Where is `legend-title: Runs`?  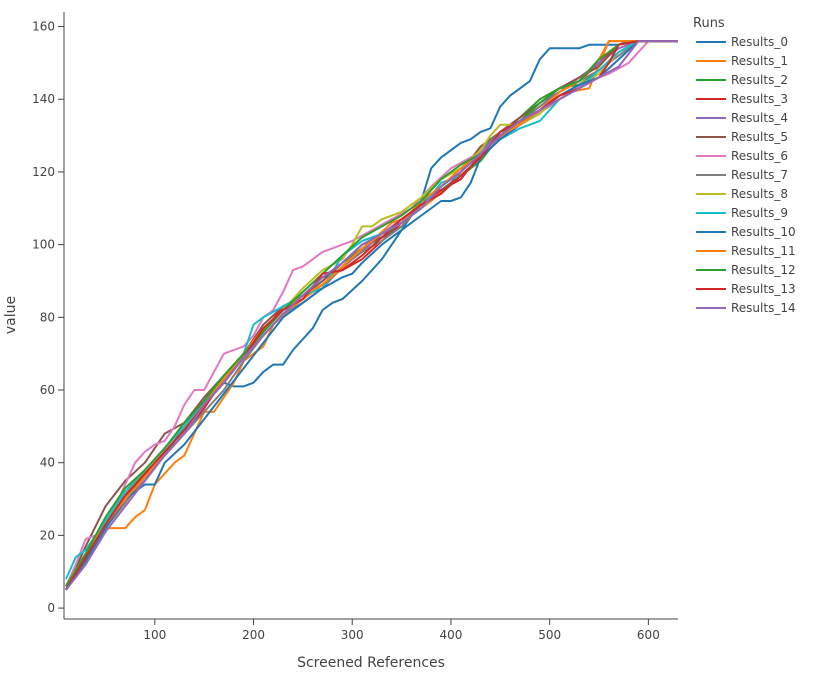
legend-title: Runs is located at coordinates (709, 23).